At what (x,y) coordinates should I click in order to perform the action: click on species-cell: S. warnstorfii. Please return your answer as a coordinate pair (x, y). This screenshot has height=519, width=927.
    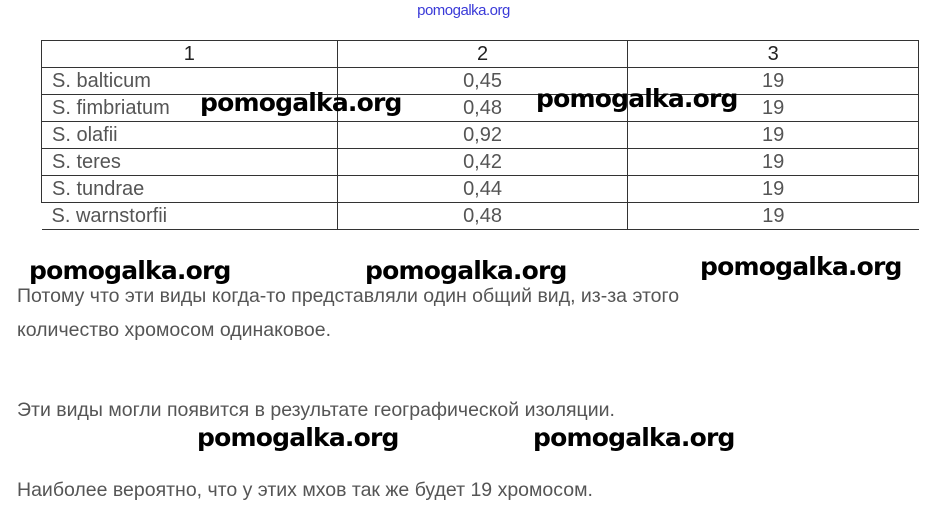
    Looking at the image, I should click on (189, 216).